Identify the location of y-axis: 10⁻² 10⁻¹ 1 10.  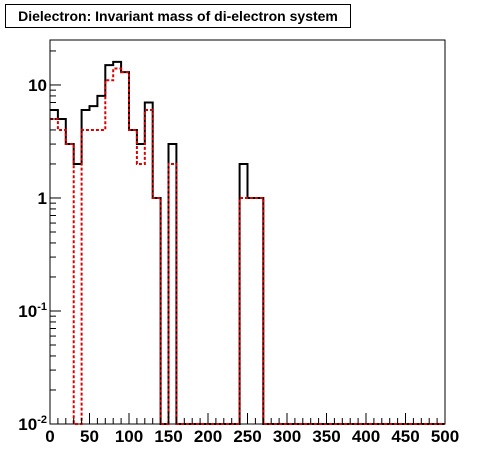
(39, 242).